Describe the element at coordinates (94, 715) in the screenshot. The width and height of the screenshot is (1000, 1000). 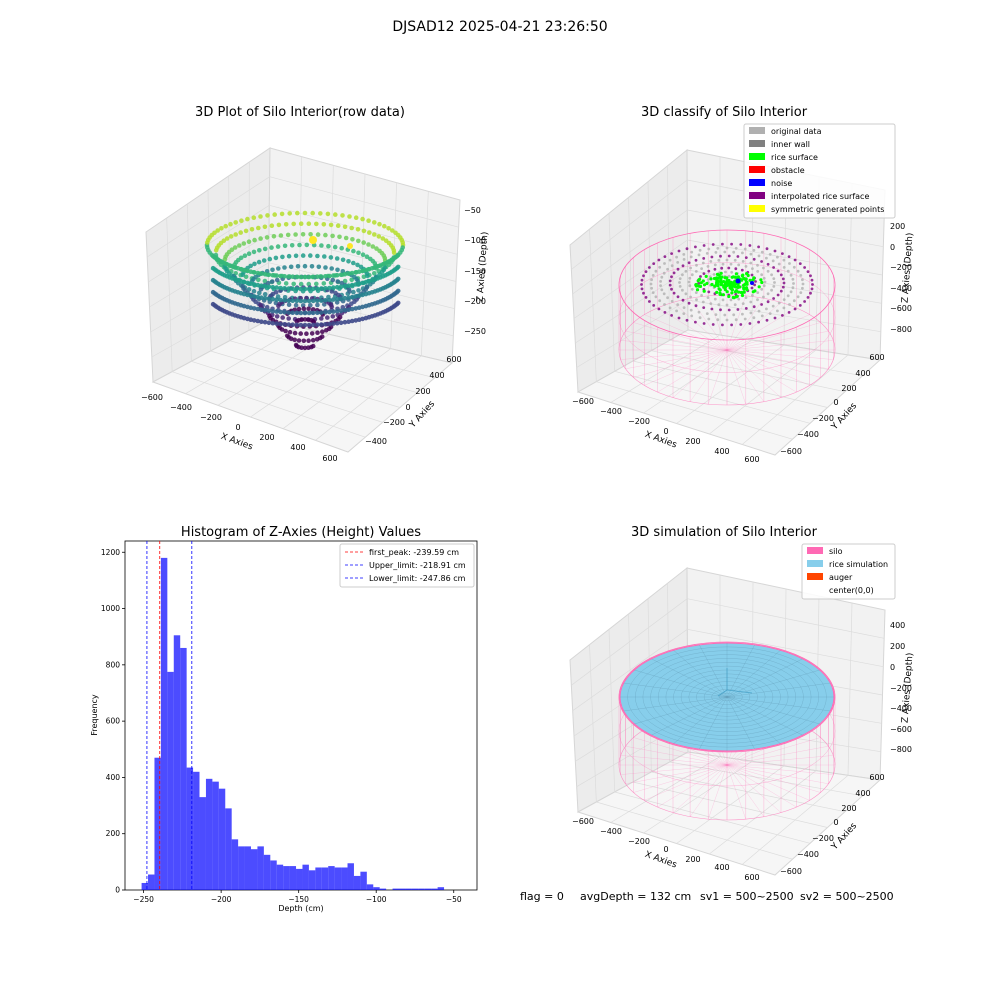
I see `histogram-y-label: Frequency` at that location.